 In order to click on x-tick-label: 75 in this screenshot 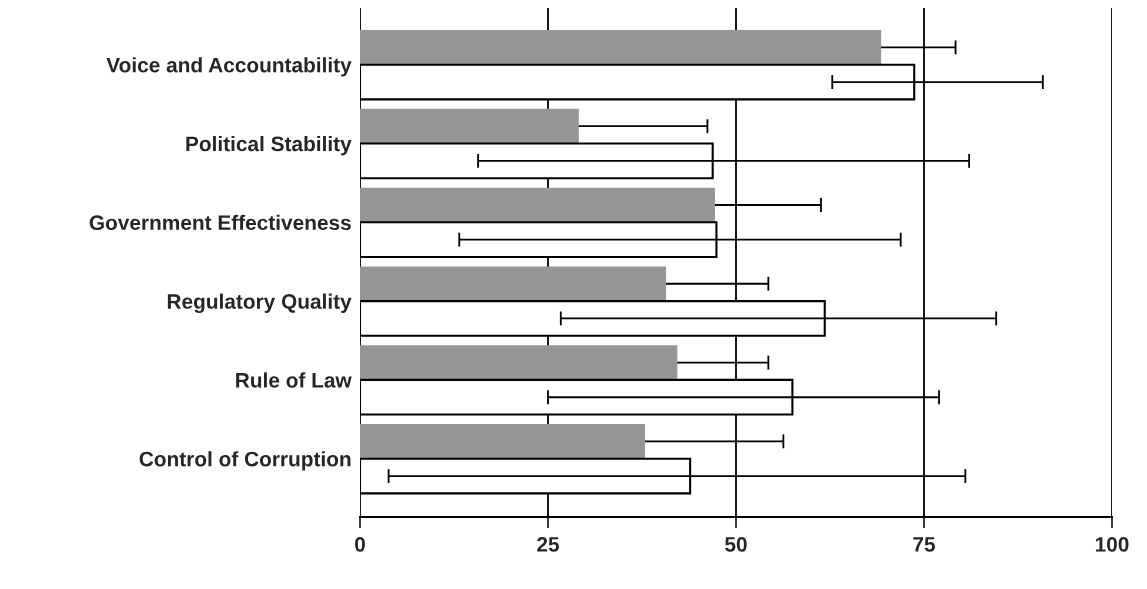, I will do `click(924, 544)`.